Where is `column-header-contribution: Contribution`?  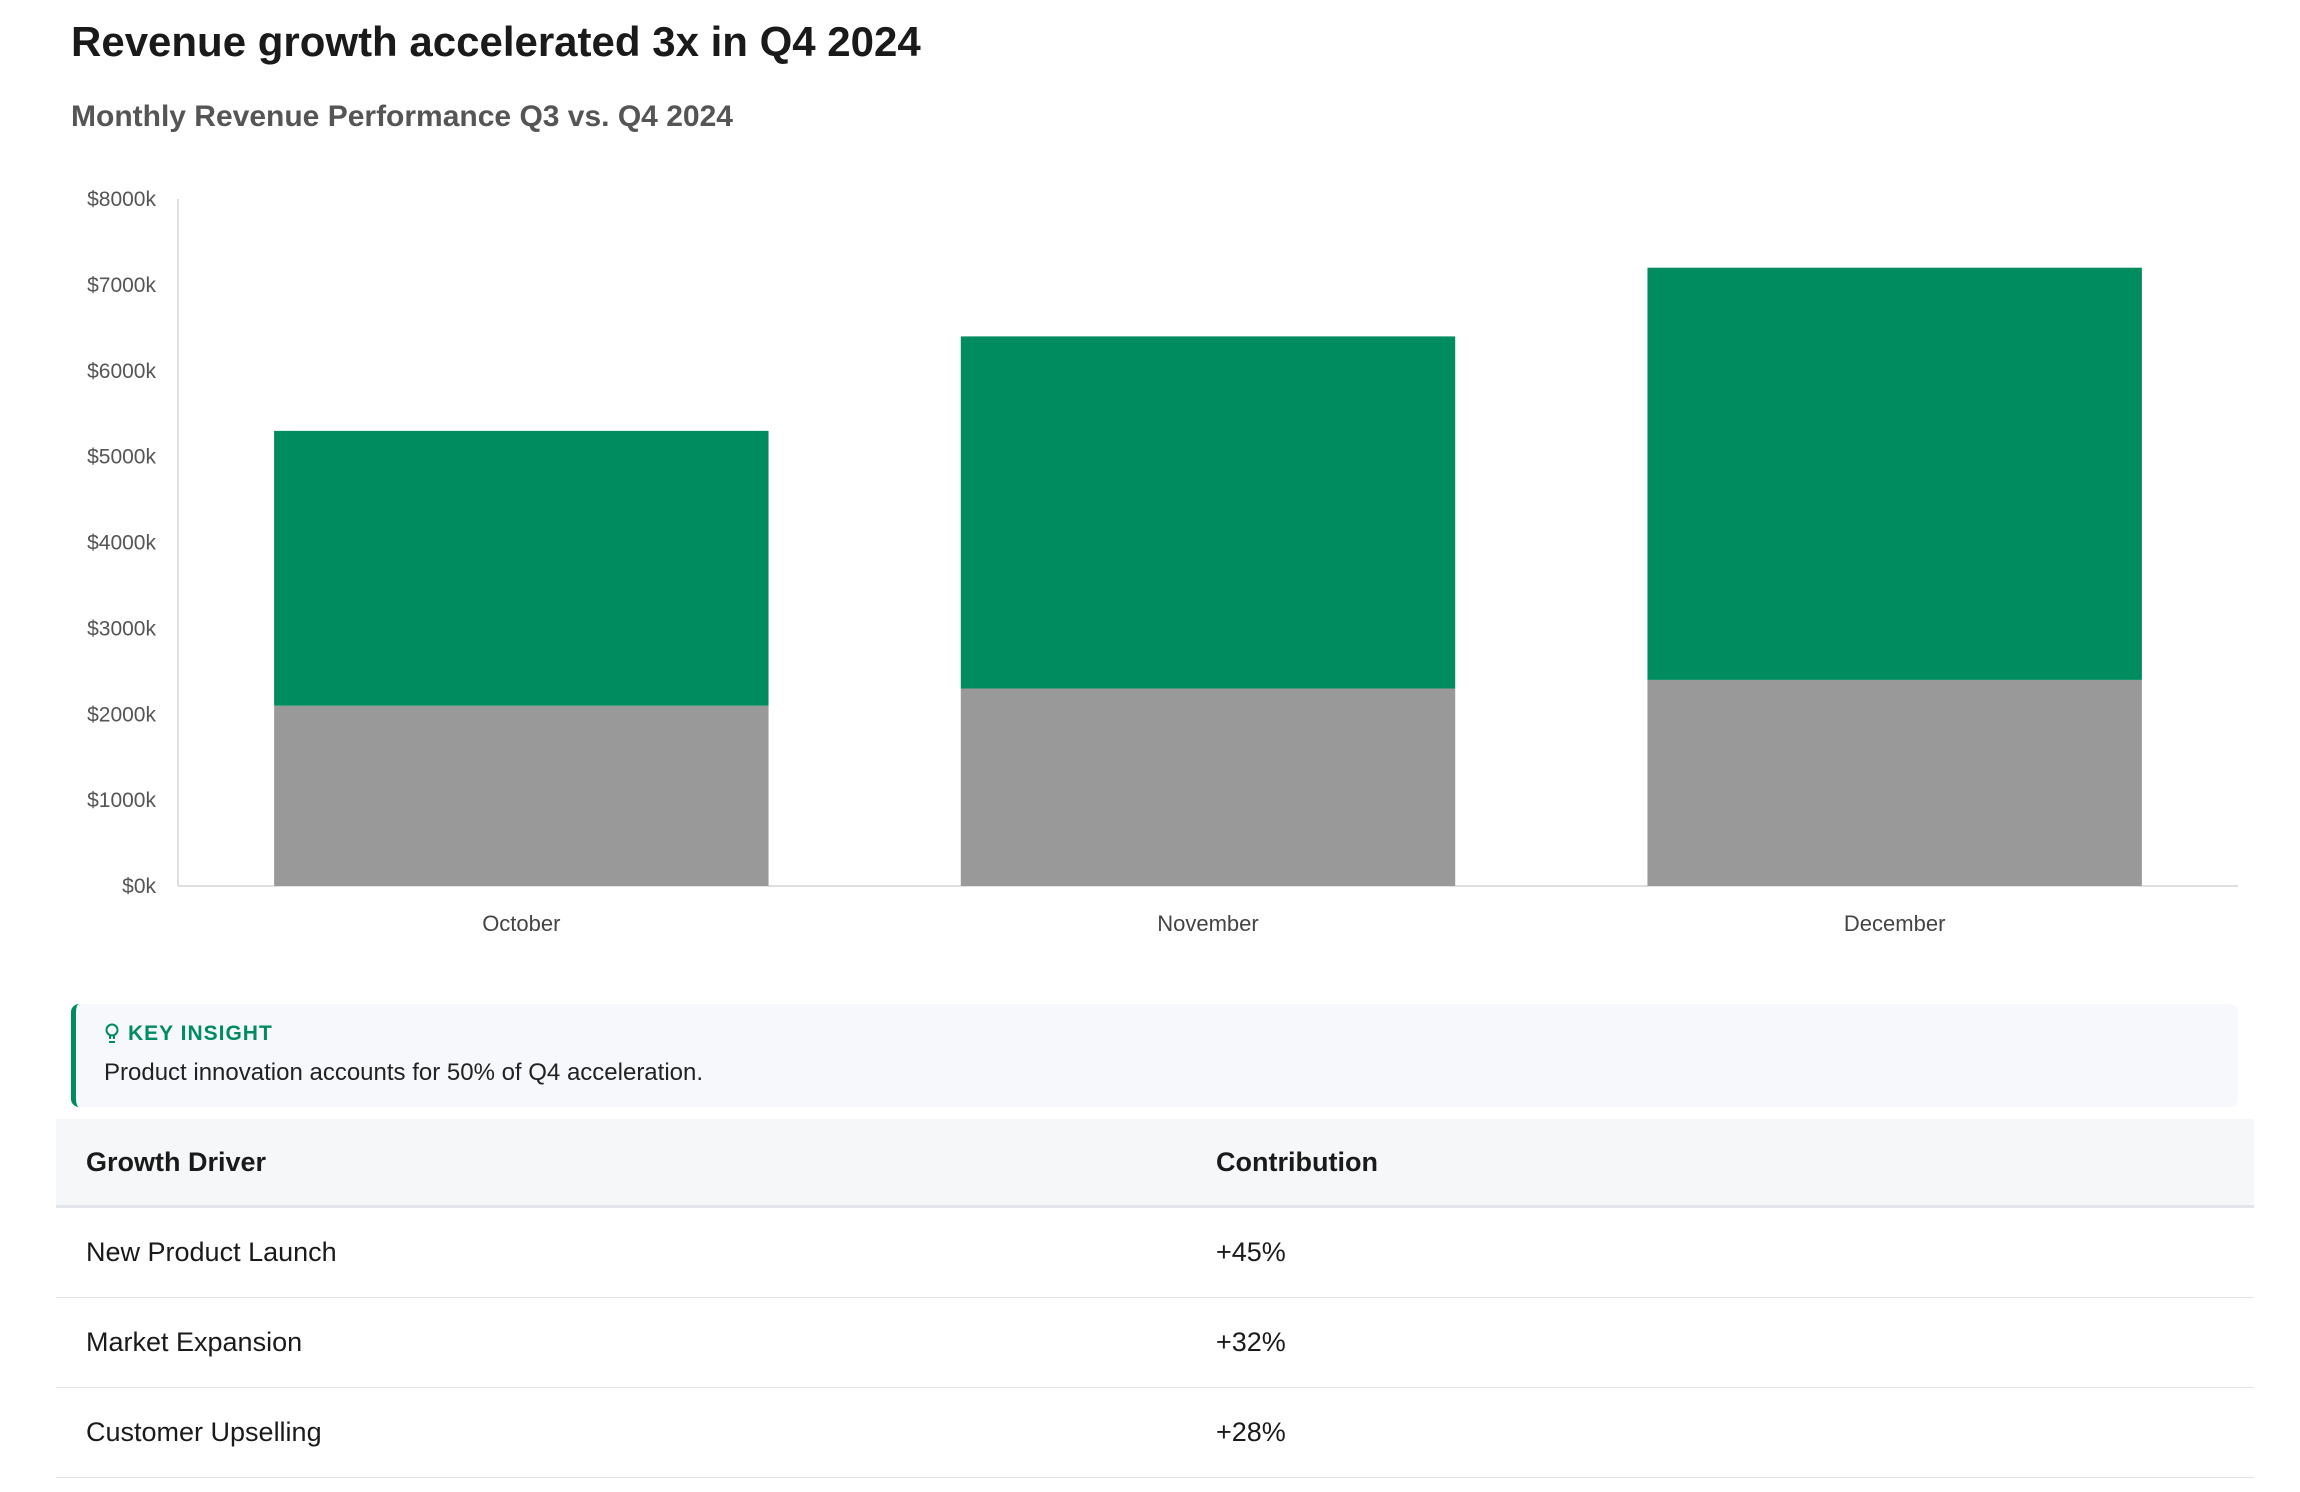 column-header-contribution: Contribution is located at coordinates (1720, 1163).